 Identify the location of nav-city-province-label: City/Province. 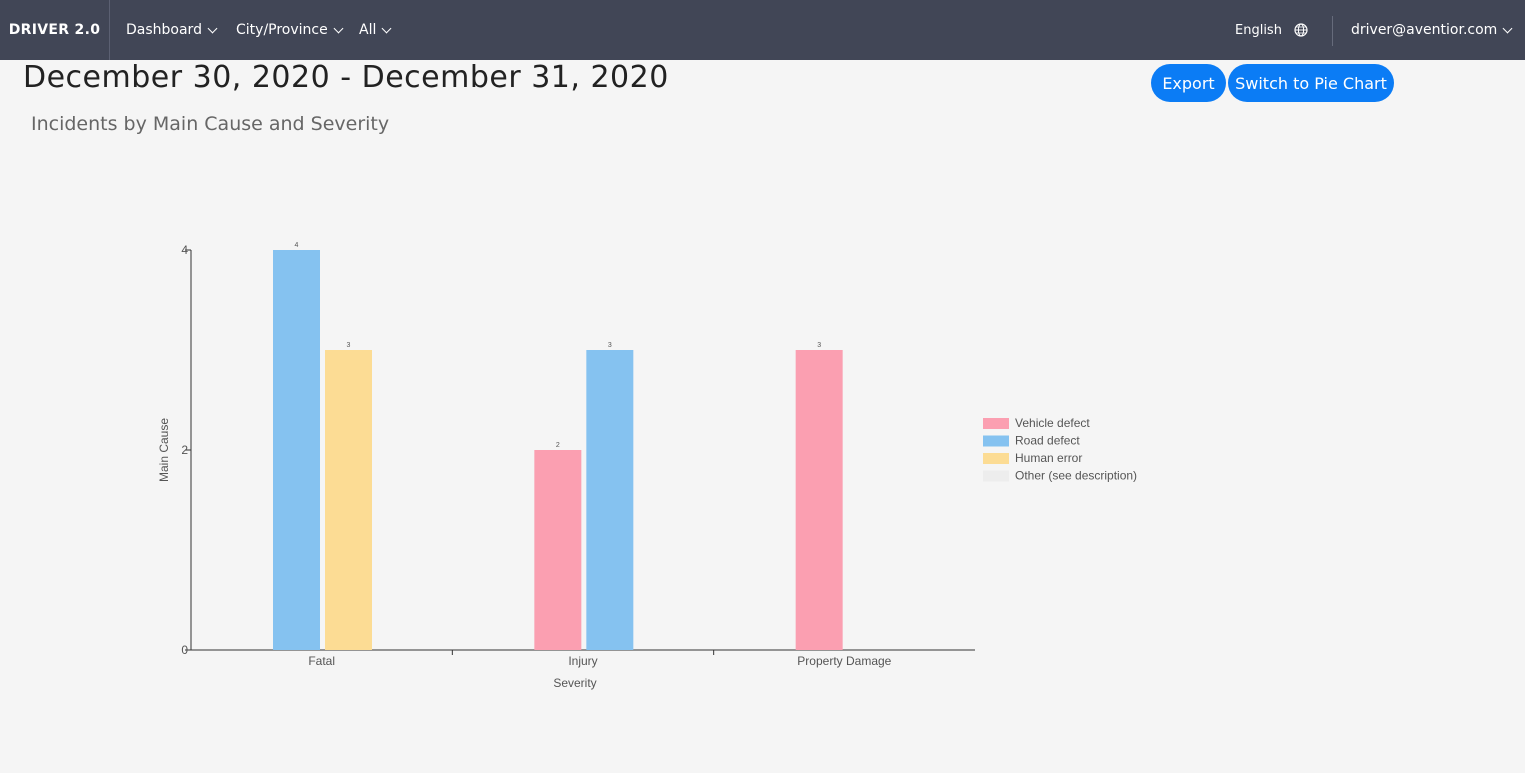
(282, 30).